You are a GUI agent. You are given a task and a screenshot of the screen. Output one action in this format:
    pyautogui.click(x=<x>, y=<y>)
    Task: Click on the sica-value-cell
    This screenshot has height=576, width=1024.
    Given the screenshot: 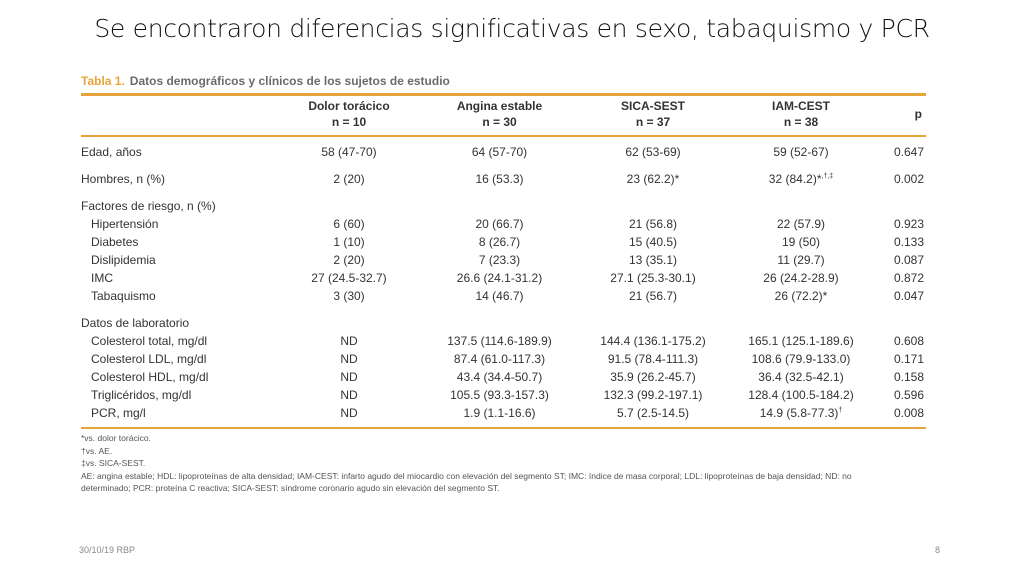 What is the action you would take?
    pyautogui.click(x=653, y=201)
    